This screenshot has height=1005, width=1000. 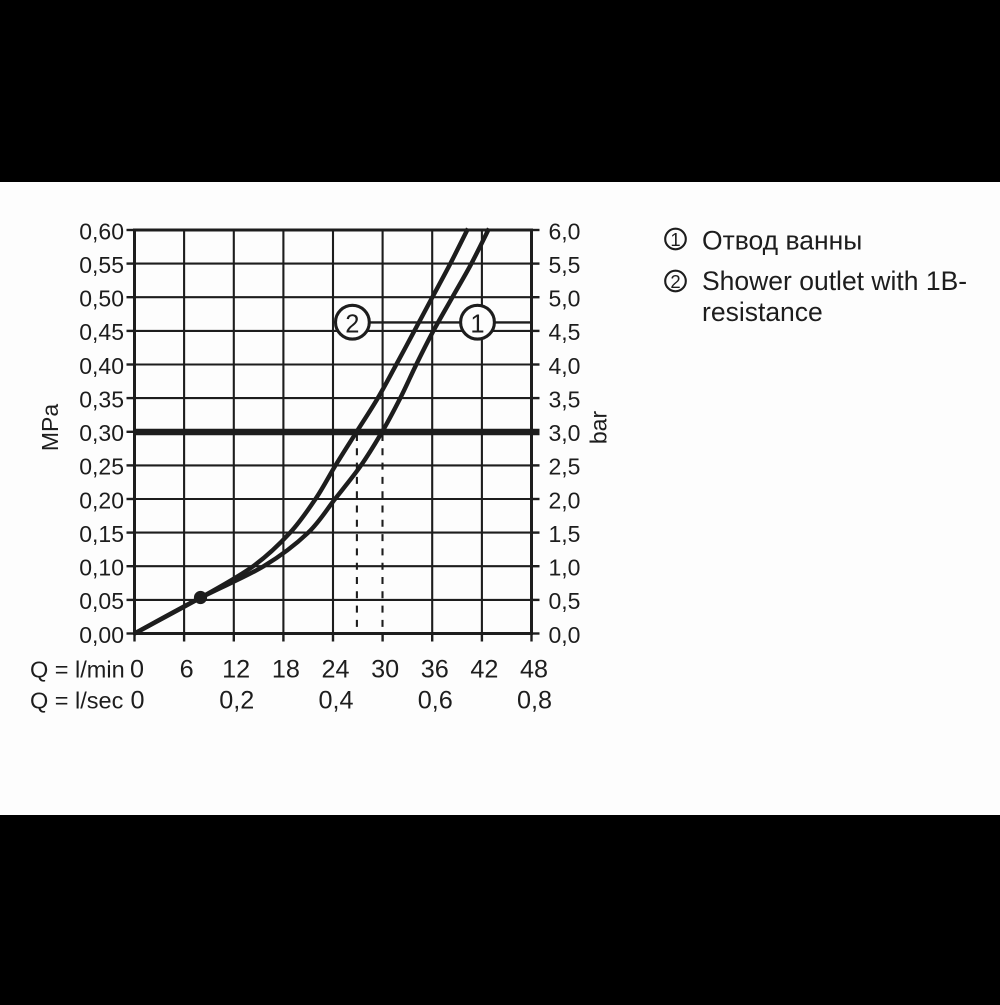 What do you see at coordinates (565, 366) in the screenshot?
I see `svg-text: 4,0` at bounding box center [565, 366].